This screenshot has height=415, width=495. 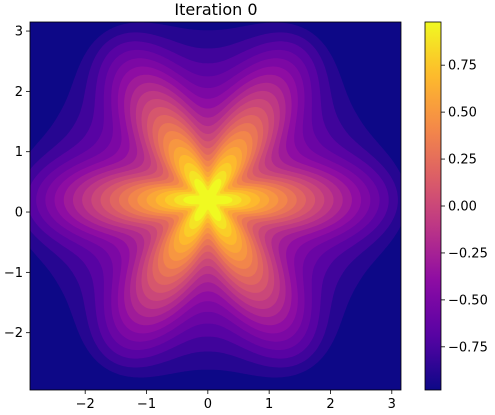 I want to click on x-tick-label: −2, so click(x=85, y=404).